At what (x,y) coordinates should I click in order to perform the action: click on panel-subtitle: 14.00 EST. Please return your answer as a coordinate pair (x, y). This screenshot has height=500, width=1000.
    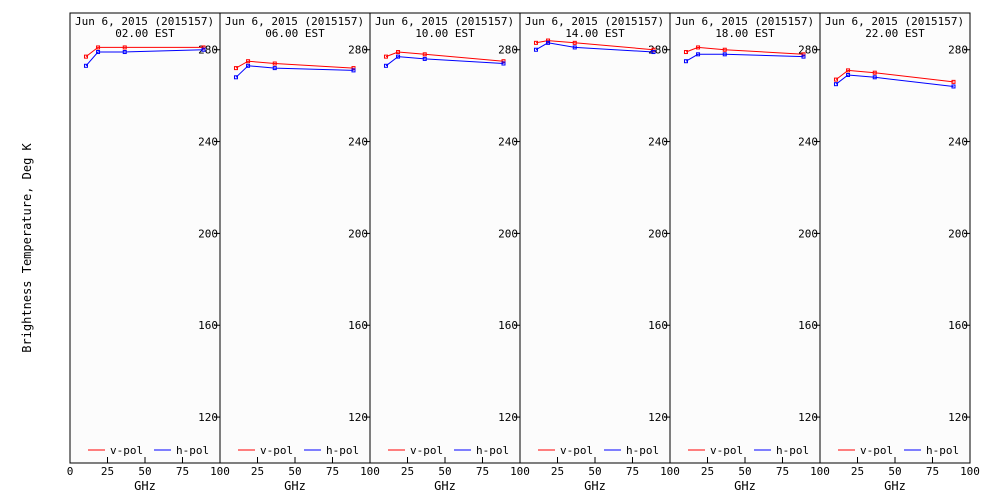
    Looking at the image, I should click on (595, 33).